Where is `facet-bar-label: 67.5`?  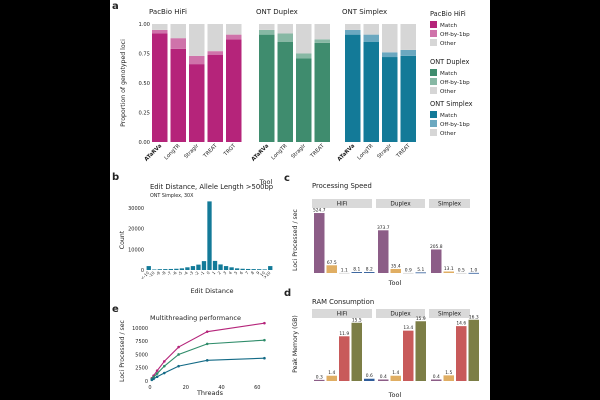 facet-bar-label: 67.5 is located at coordinates (332, 263).